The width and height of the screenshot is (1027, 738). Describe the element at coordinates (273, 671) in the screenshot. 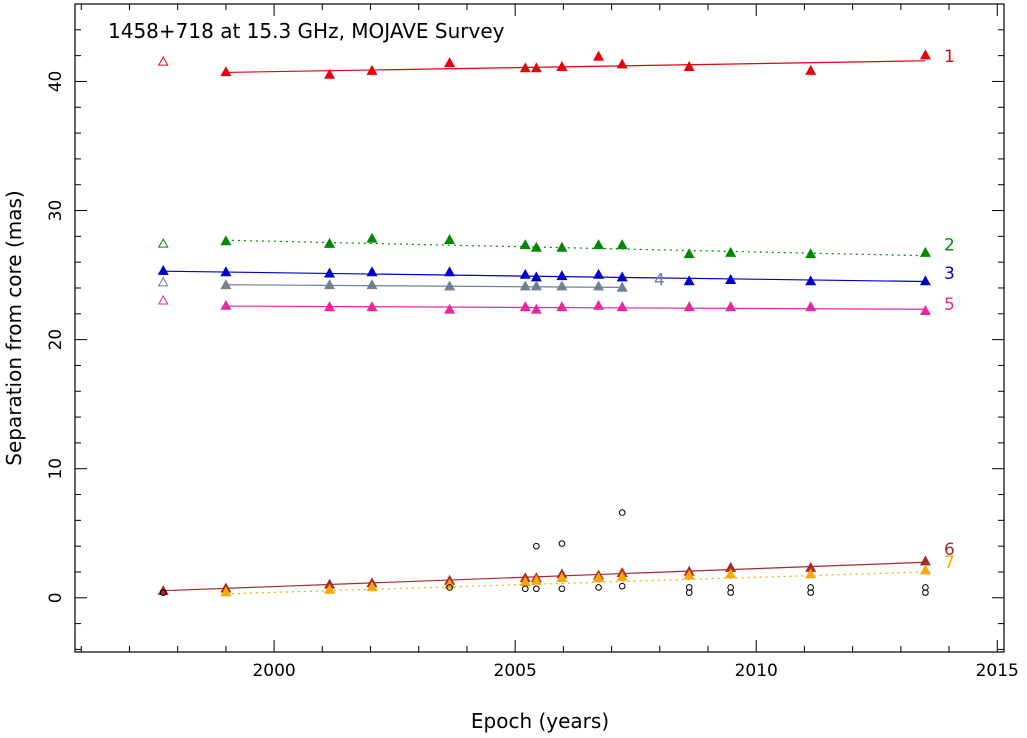

I see `x-tick-label: 2000` at that location.